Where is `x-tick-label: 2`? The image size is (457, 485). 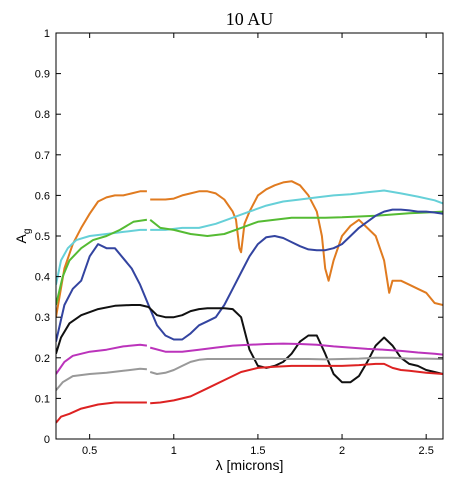 x-tick-label: 2 is located at coordinates (342, 451).